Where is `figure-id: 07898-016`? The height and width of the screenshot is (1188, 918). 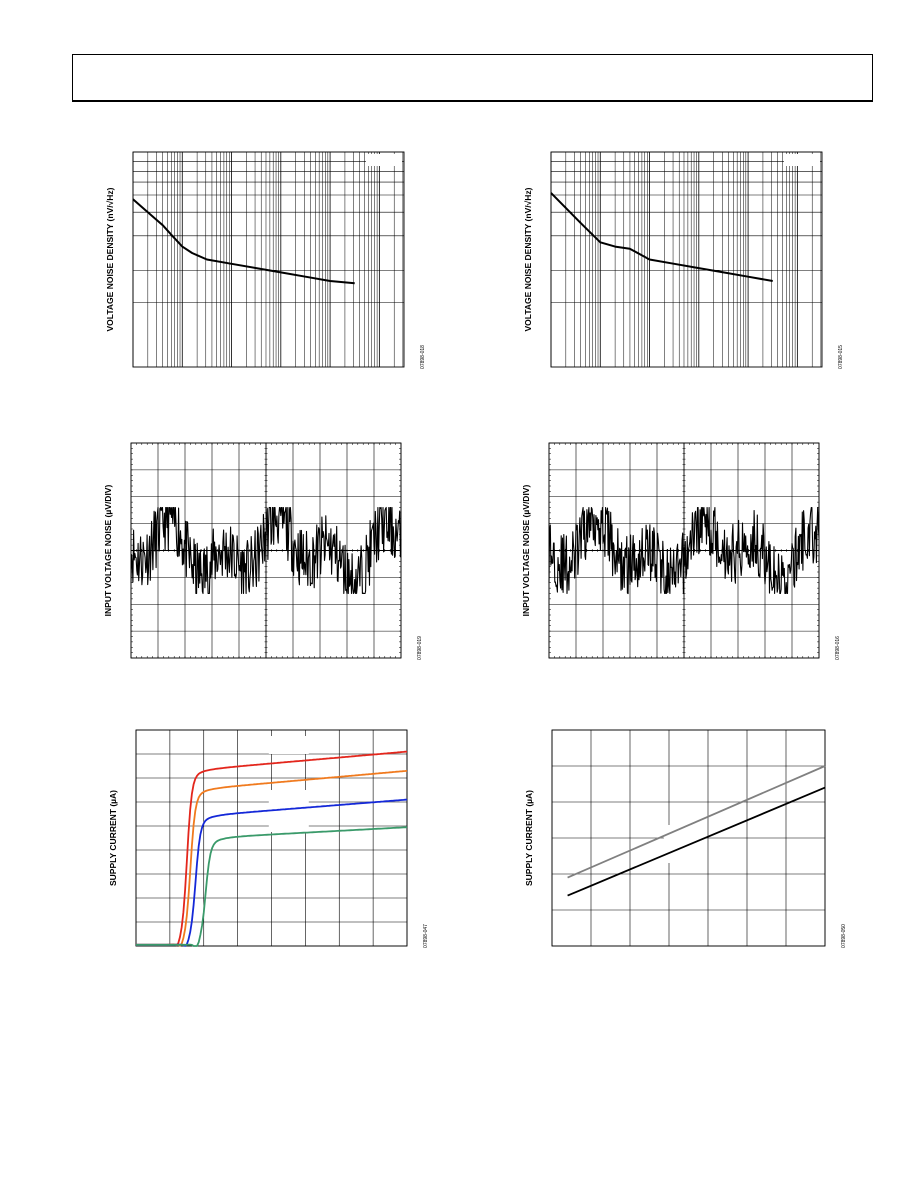
figure-id: 07898-016 is located at coordinates (838, 648).